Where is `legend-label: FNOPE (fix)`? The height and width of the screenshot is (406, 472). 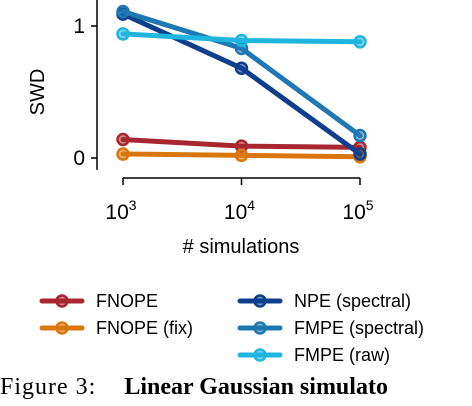
legend-label: FNOPE (fix) is located at coordinates (144, 328).